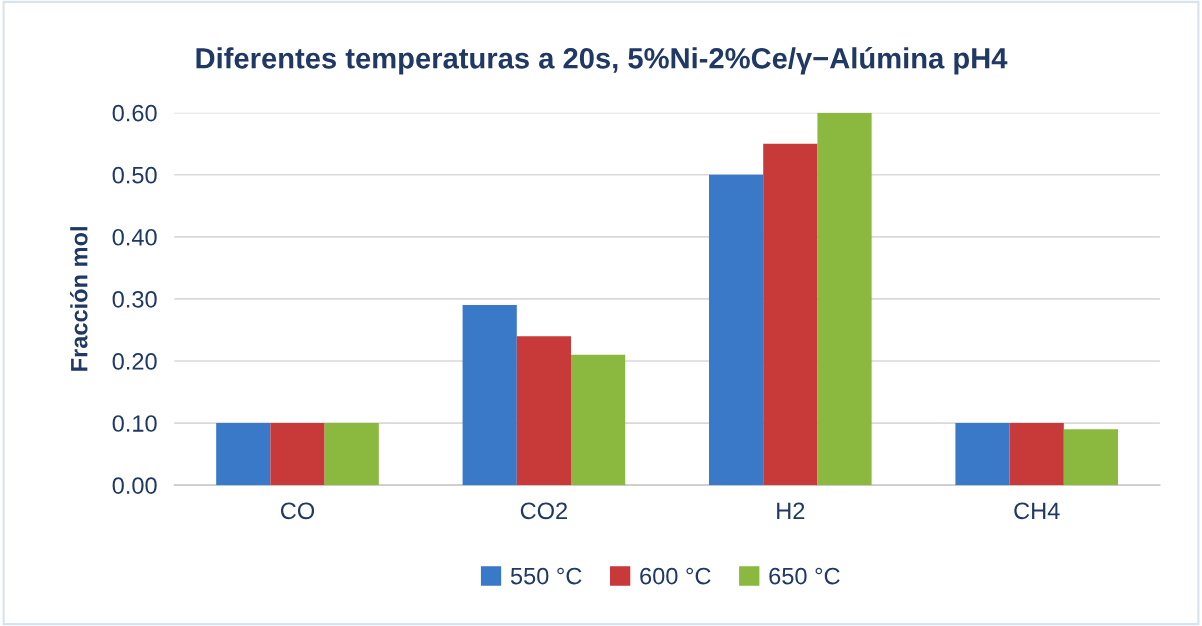 The image size is (1202, 626). What do you see at coordinates (297, 511) in the screenshot?
I see `x-tick-label: CO` at bounding box center [297, 511].